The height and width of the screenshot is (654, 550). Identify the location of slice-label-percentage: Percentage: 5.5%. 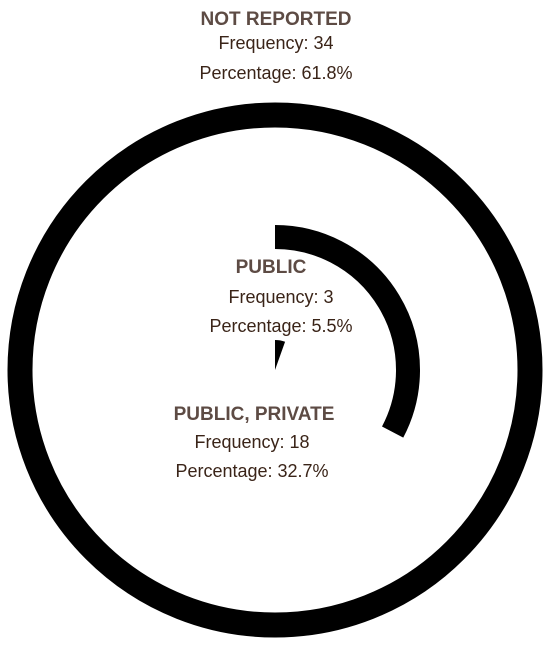
(280, 326).